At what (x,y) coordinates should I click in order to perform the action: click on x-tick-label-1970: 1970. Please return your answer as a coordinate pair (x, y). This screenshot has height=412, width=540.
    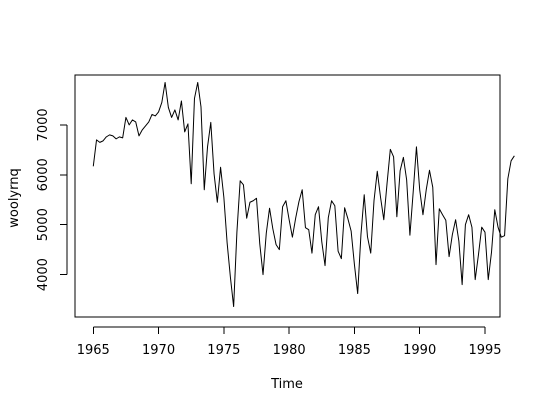
    Looking at the image, I should click on (158, 350).